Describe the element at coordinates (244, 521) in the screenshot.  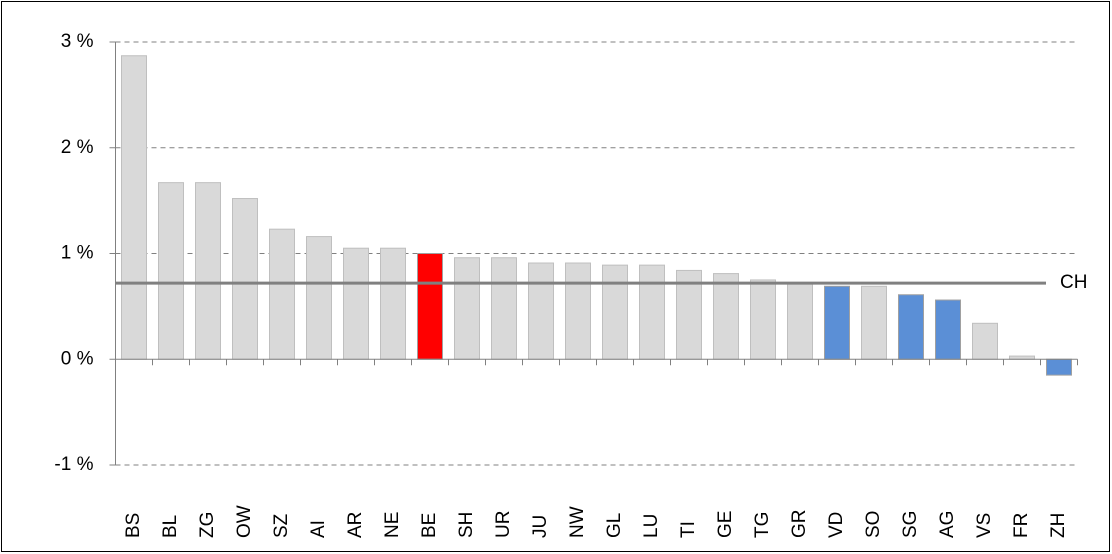
I see `x-tick-label: OW` at that location.